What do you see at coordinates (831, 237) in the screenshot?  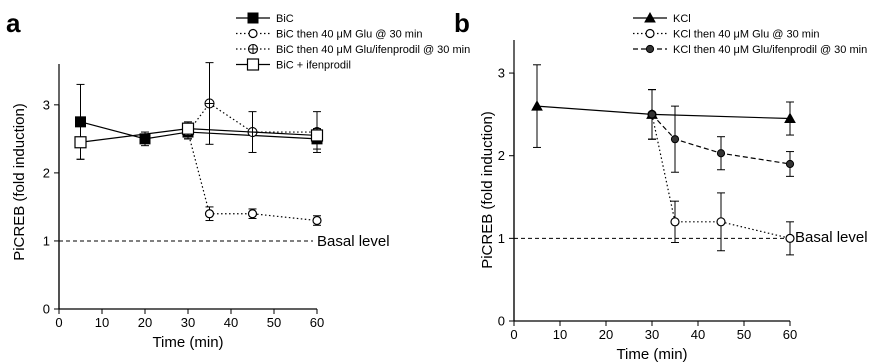 I see `panel-b-basal-label: Basal level` at bounding box center [831, 237].